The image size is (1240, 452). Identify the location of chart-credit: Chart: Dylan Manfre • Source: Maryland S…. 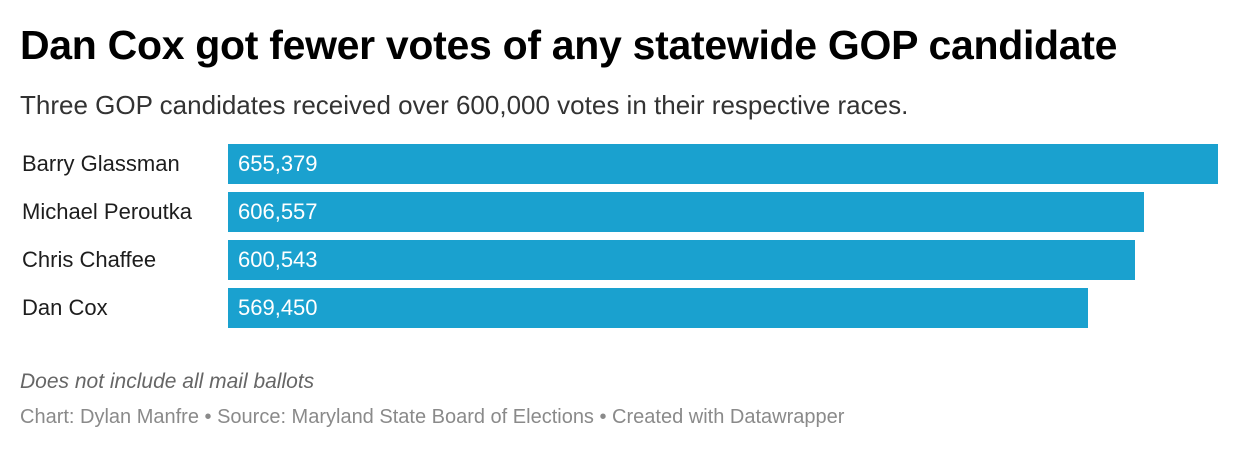
(432, 417).